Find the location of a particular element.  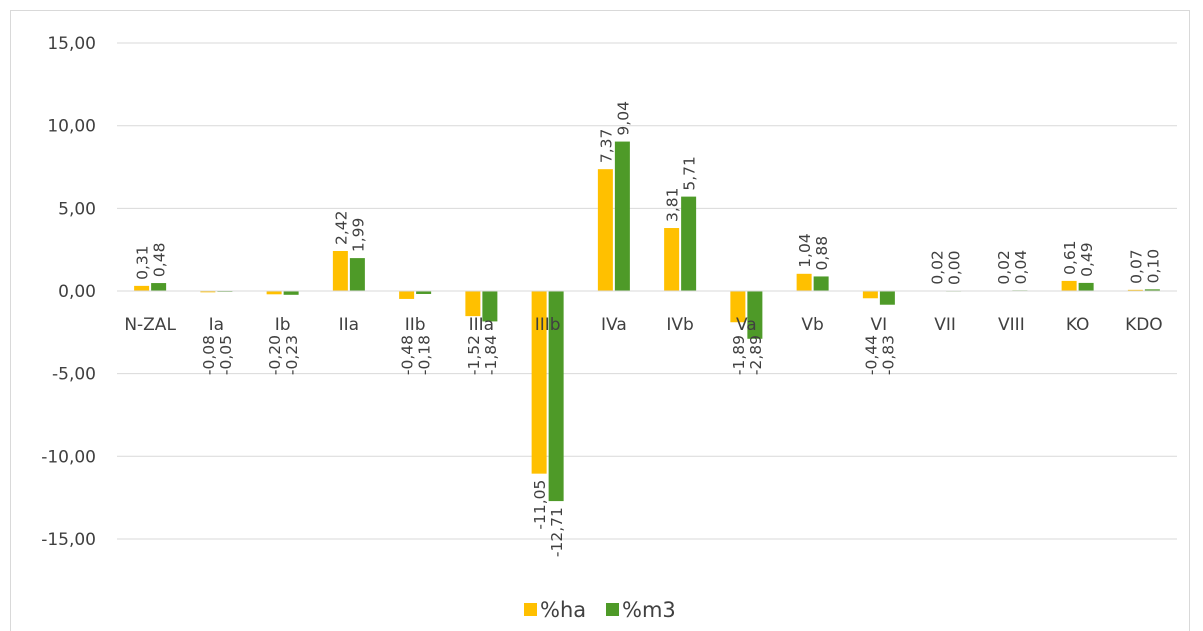

category-label: IIIa is located at coordinates (481, 325).